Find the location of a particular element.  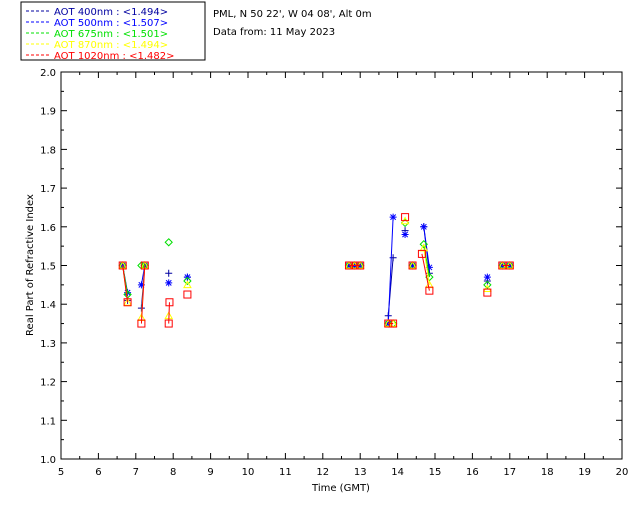

y-tick-label: 1.7 is located at coordinates (48, 189).